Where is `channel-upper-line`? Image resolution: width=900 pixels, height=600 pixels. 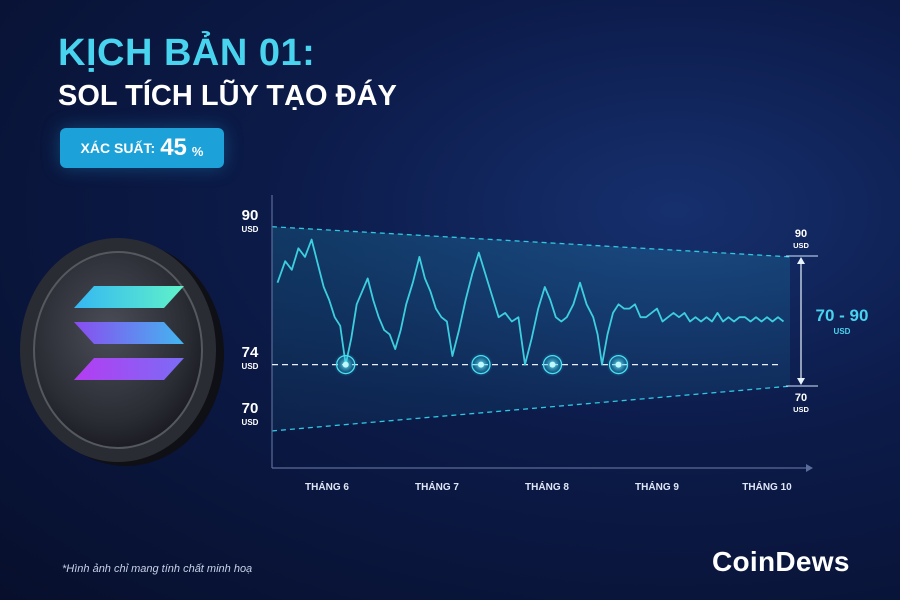
channel-upper-line is located at coordinates (531, 242).